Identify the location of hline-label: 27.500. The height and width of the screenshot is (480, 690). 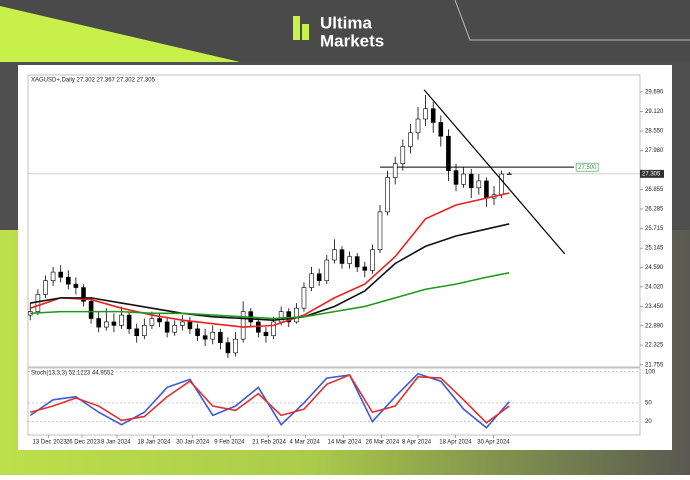
(587, 168).